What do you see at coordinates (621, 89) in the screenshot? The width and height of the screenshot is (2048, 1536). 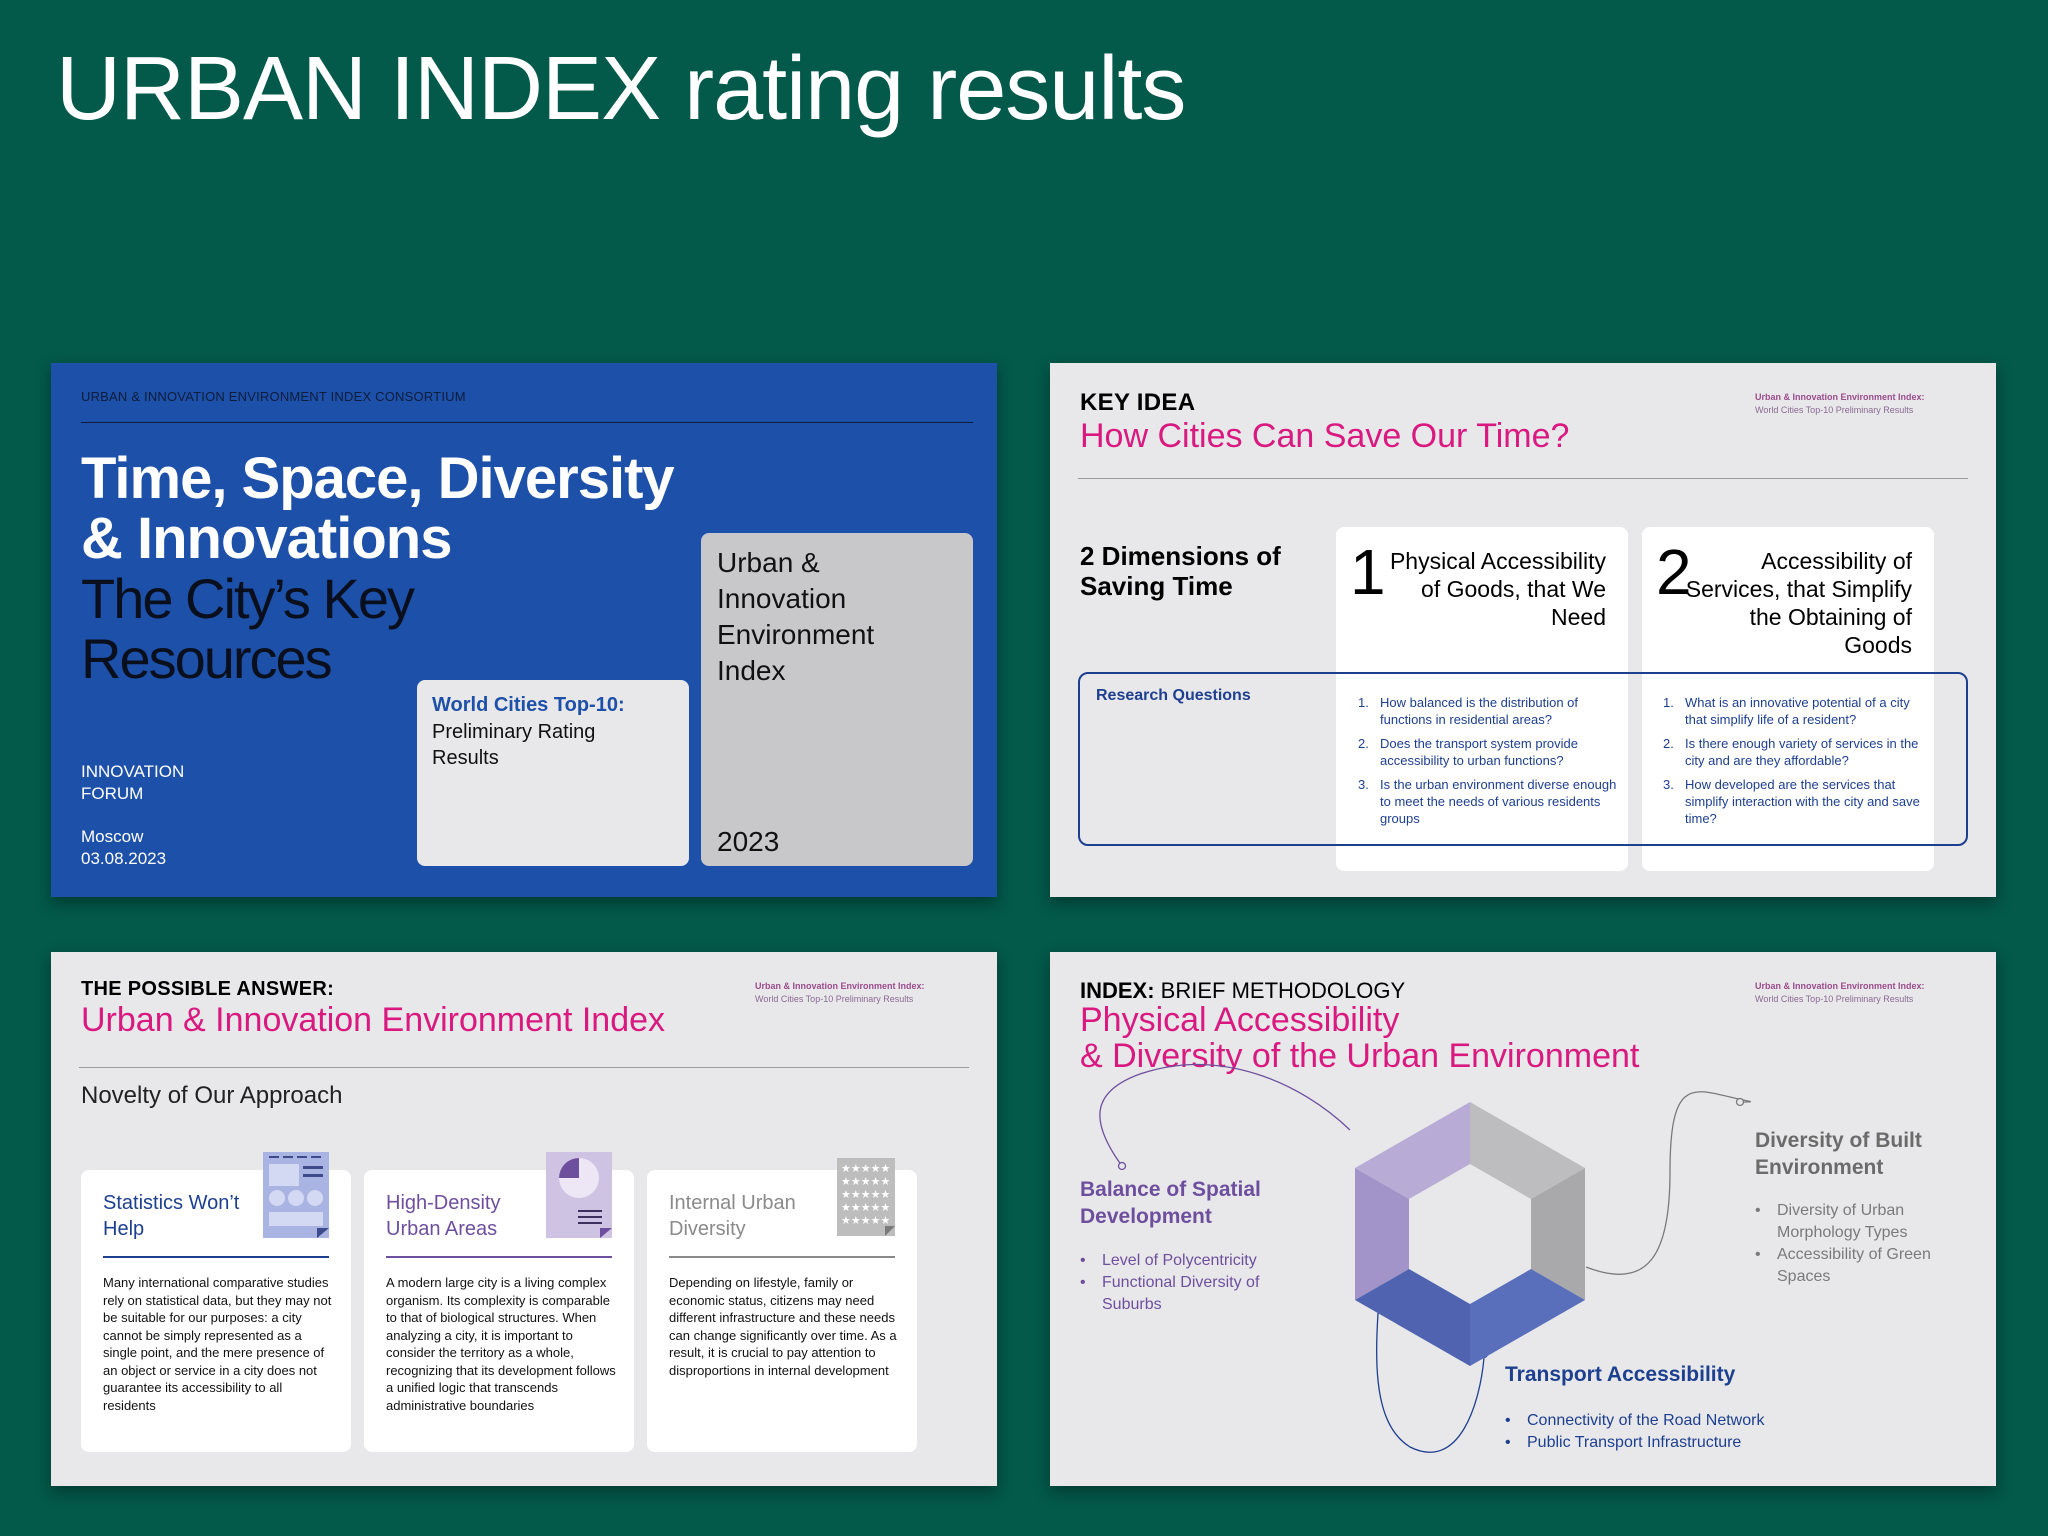 I see `page-title: URBAN INDEX rating results` at bounding box center [621, 89].